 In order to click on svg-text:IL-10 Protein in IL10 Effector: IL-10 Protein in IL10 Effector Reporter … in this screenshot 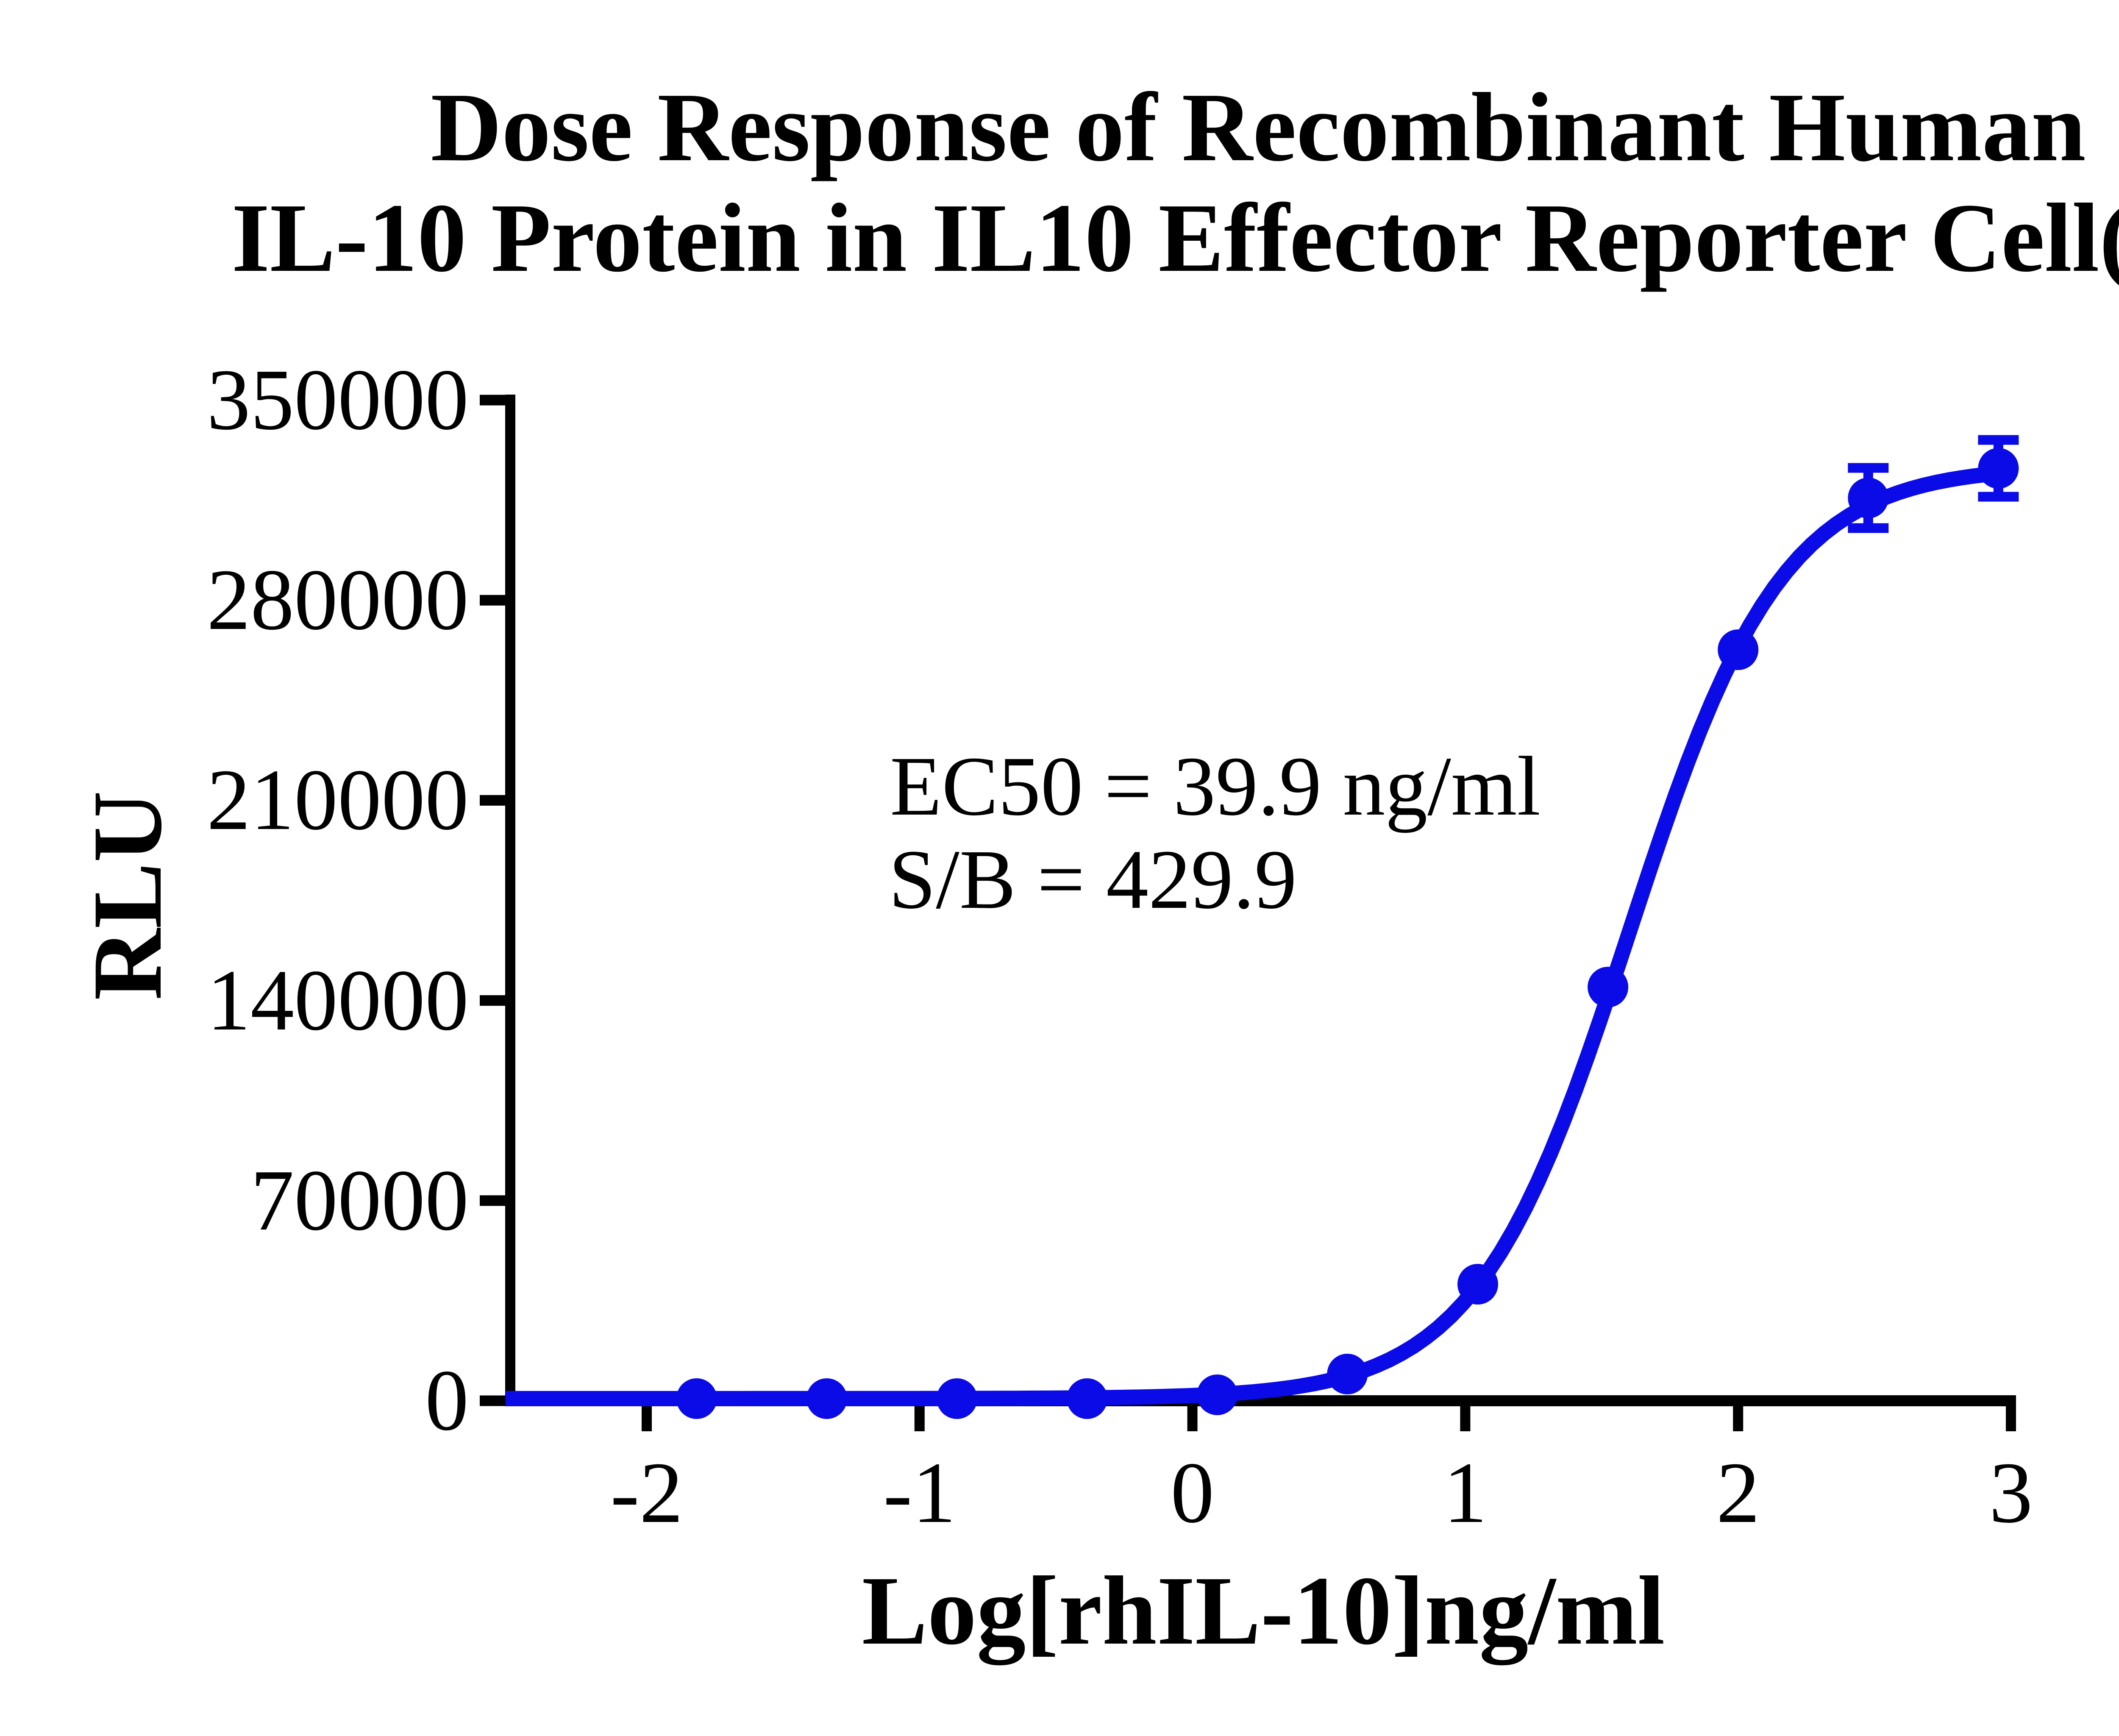, I will do `click(1175, 238)`.